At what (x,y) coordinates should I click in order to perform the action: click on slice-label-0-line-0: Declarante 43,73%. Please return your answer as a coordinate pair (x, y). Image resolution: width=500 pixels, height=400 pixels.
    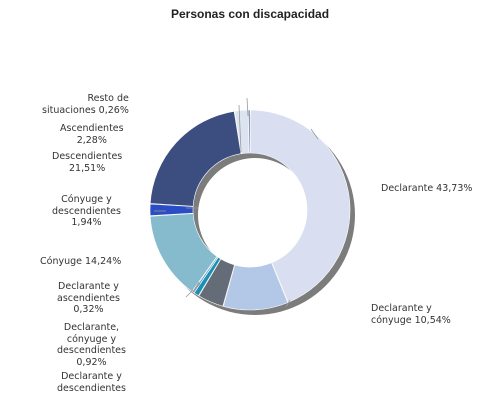
    Looking at the image, I should click on (427, 188).